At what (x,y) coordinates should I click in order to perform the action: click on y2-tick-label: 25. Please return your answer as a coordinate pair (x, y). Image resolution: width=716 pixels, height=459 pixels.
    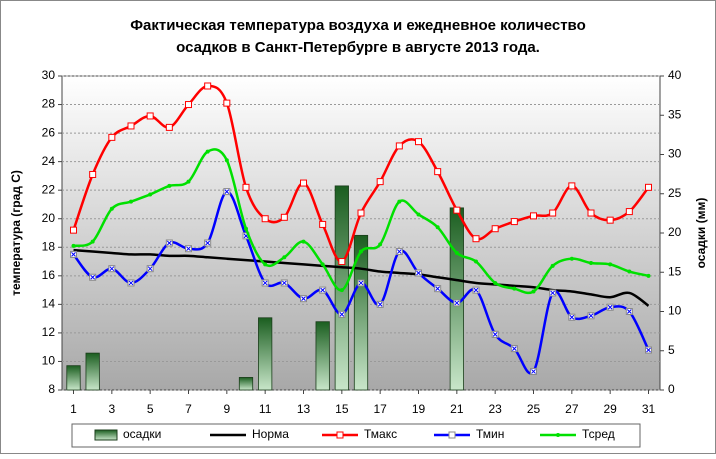
    Looking at the image, I should click on (675, 193).